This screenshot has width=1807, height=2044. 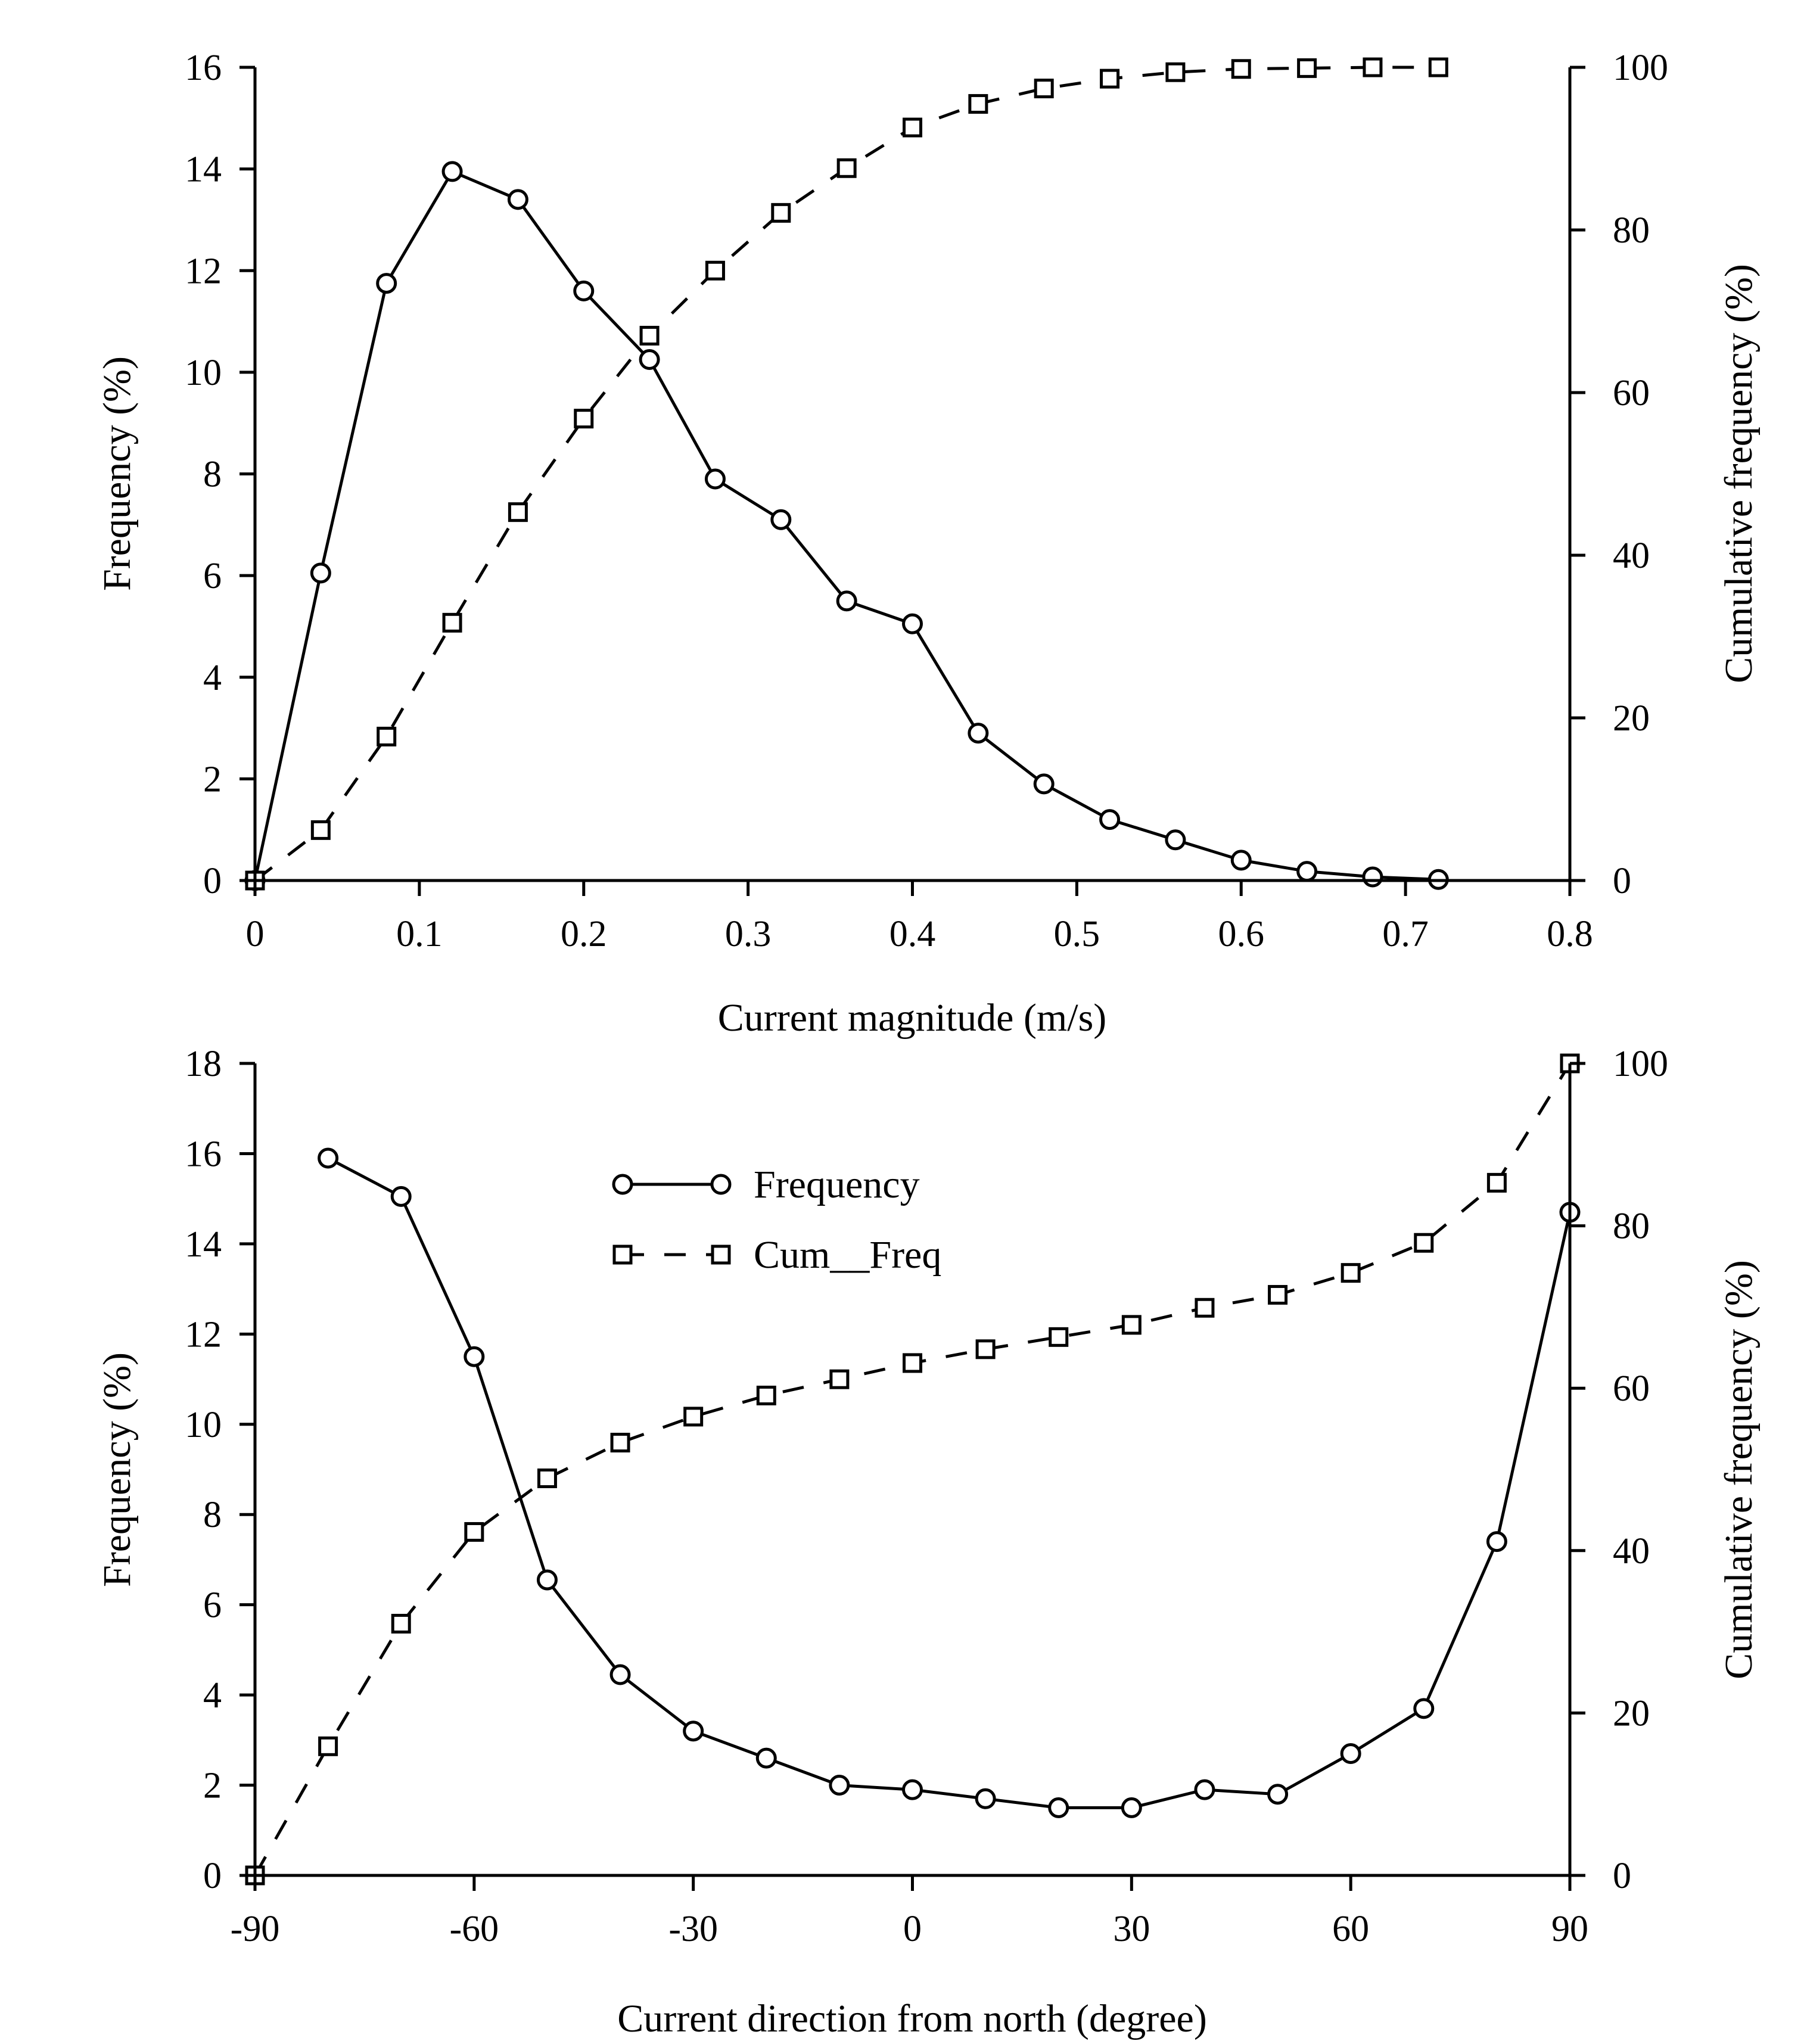 What do you see at coordinates (212, 576) in the screenshot?
I see `magnitude-y-tick-label: 6` at bounding box center [212, 576].